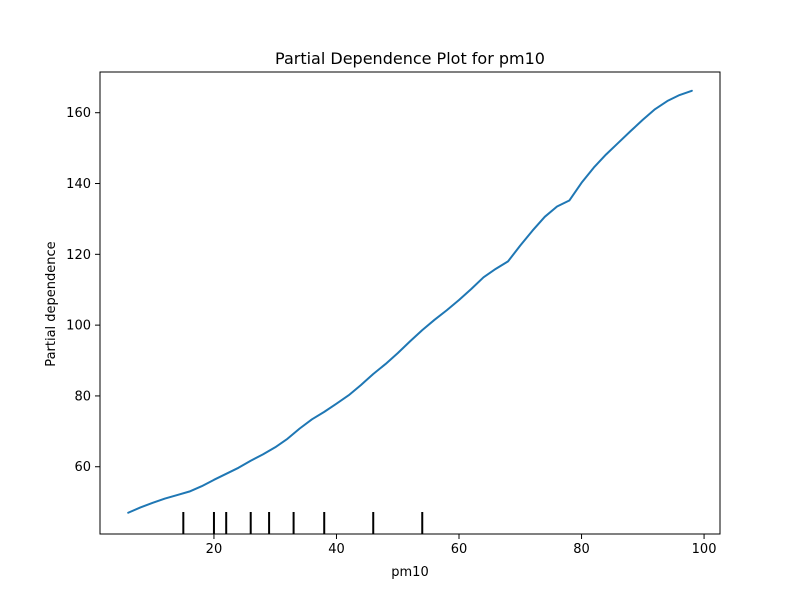 Image resolution: width=800 pixels, height=600 pixels. Describe the element at coordinates (214, 549) in the screenshot. I see `x-tick-label: 20` at that location.